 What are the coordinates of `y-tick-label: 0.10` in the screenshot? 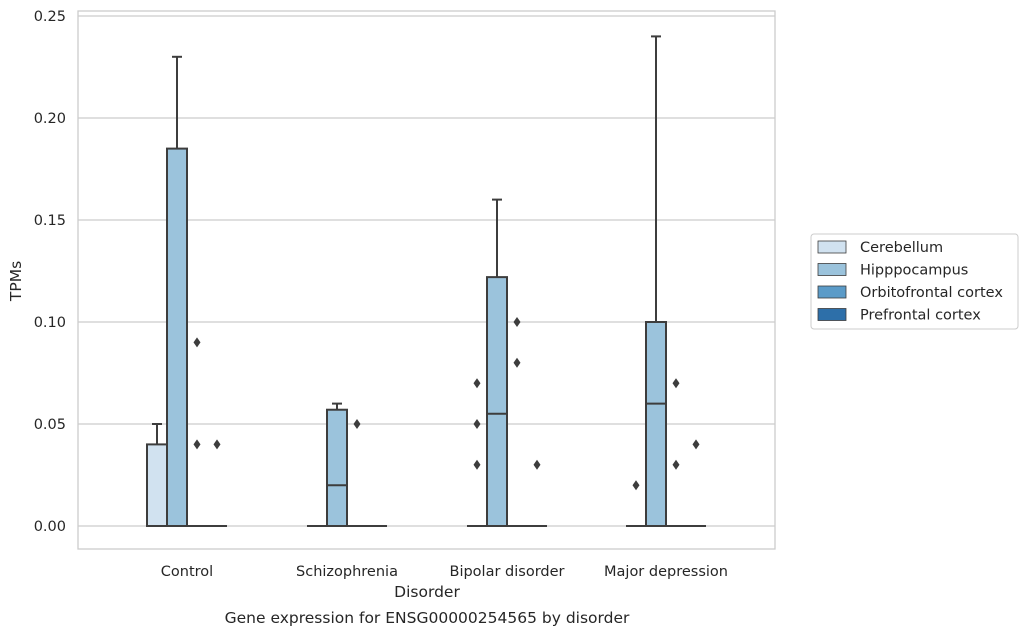 It's located at (50, 323).